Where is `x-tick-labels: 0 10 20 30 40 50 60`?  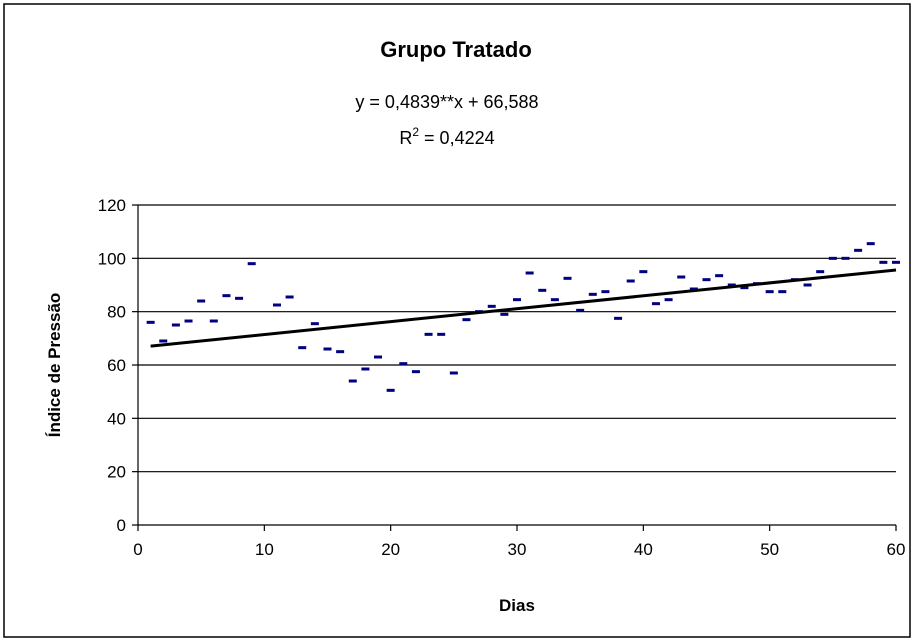
x-tick-labels: 0 10 20 30 40 50 60 is located at coordinates (519, 542).